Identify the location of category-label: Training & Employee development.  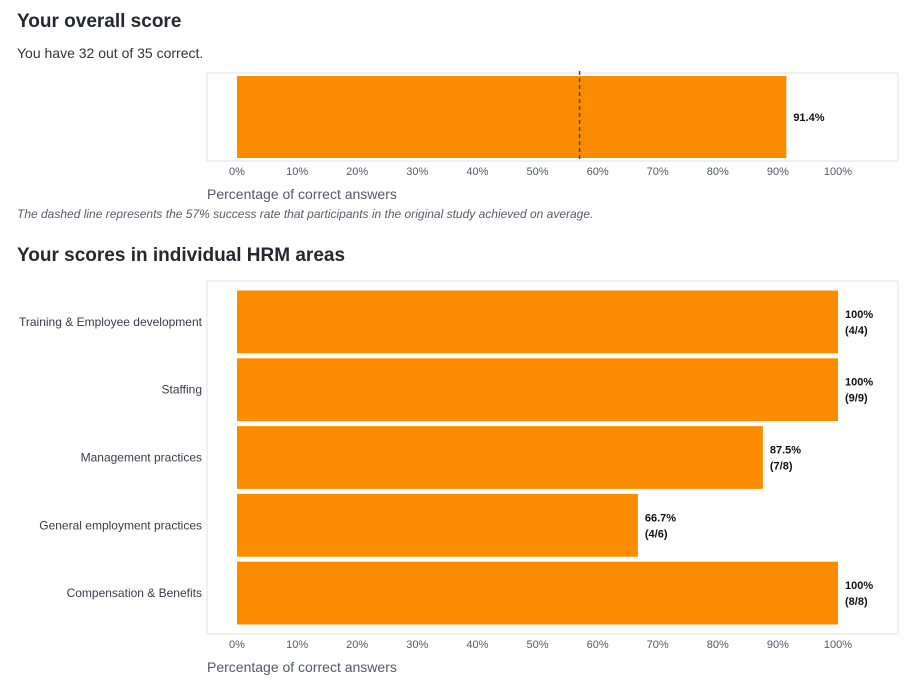
(111, 322).